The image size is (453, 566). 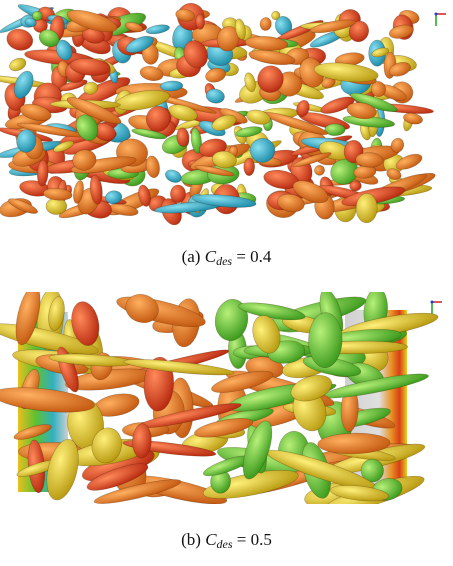 What do you see at coordinates (210, 256) in the screenshot?
I see `caption-a-symbol: C` at bounding box center [210, 256].